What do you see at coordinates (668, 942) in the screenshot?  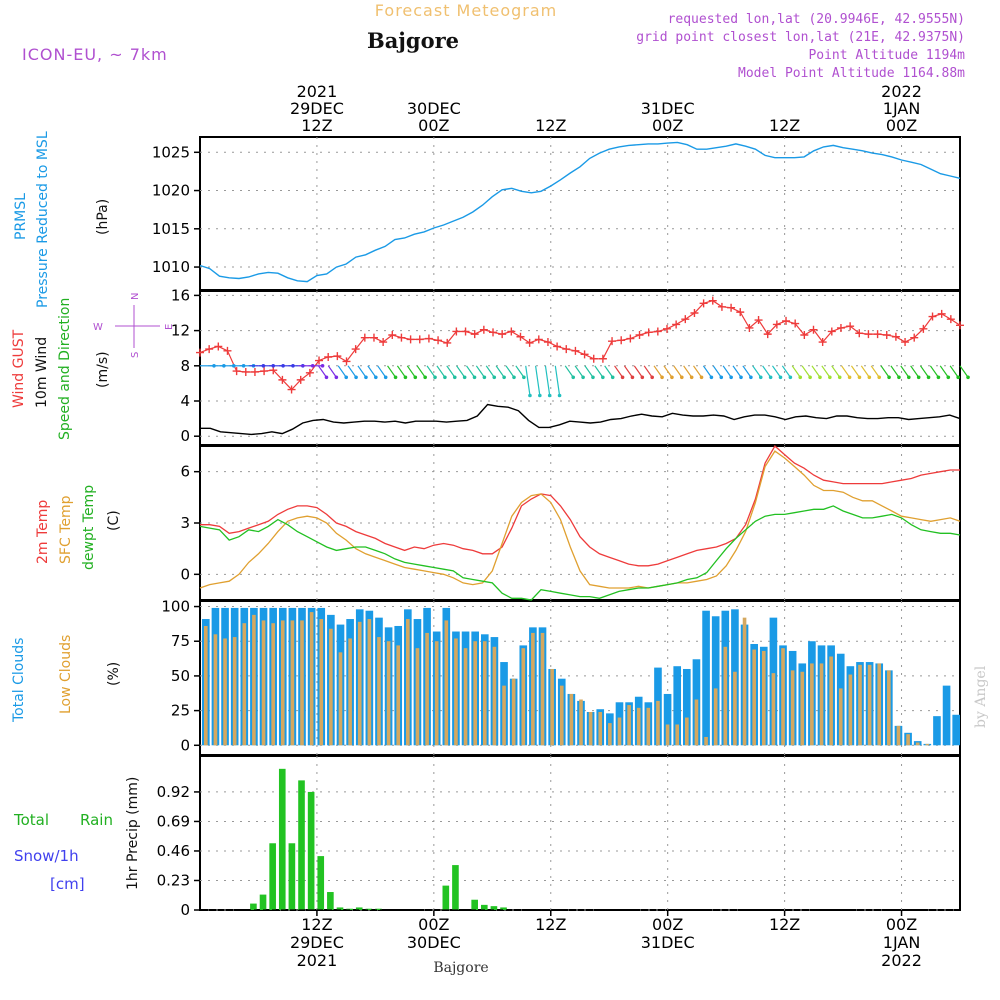 I see `bottom-time-label: 31DEC` at bounding box center [668, 942].